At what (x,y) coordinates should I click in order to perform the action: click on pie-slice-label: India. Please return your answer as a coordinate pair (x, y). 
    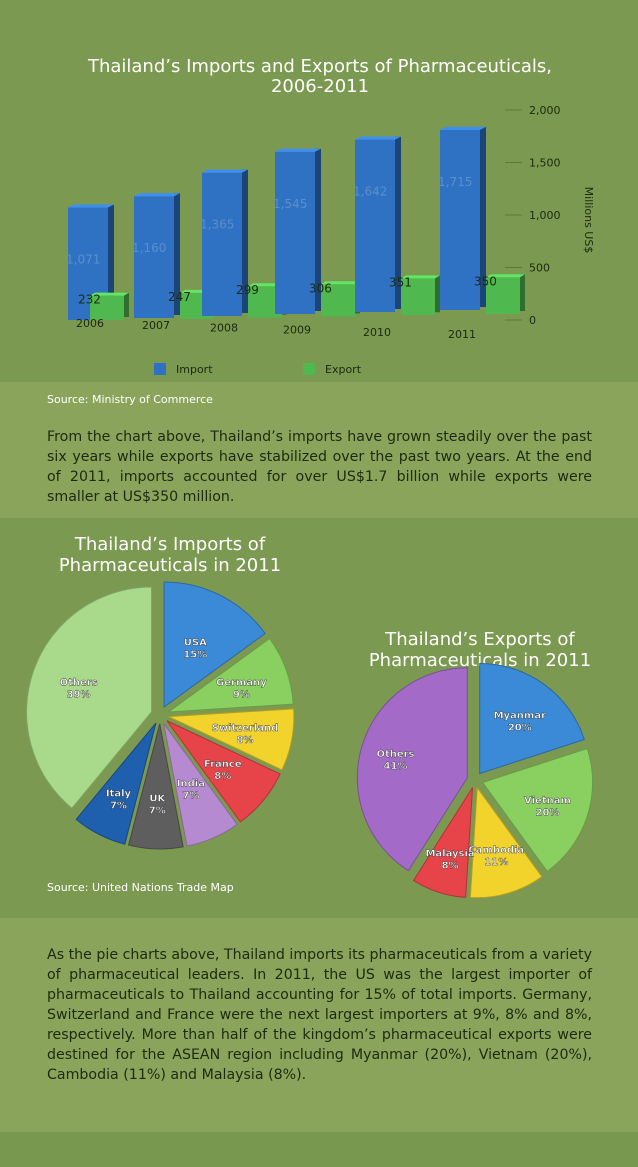
    Looking at the image, I should click on (191, 783).